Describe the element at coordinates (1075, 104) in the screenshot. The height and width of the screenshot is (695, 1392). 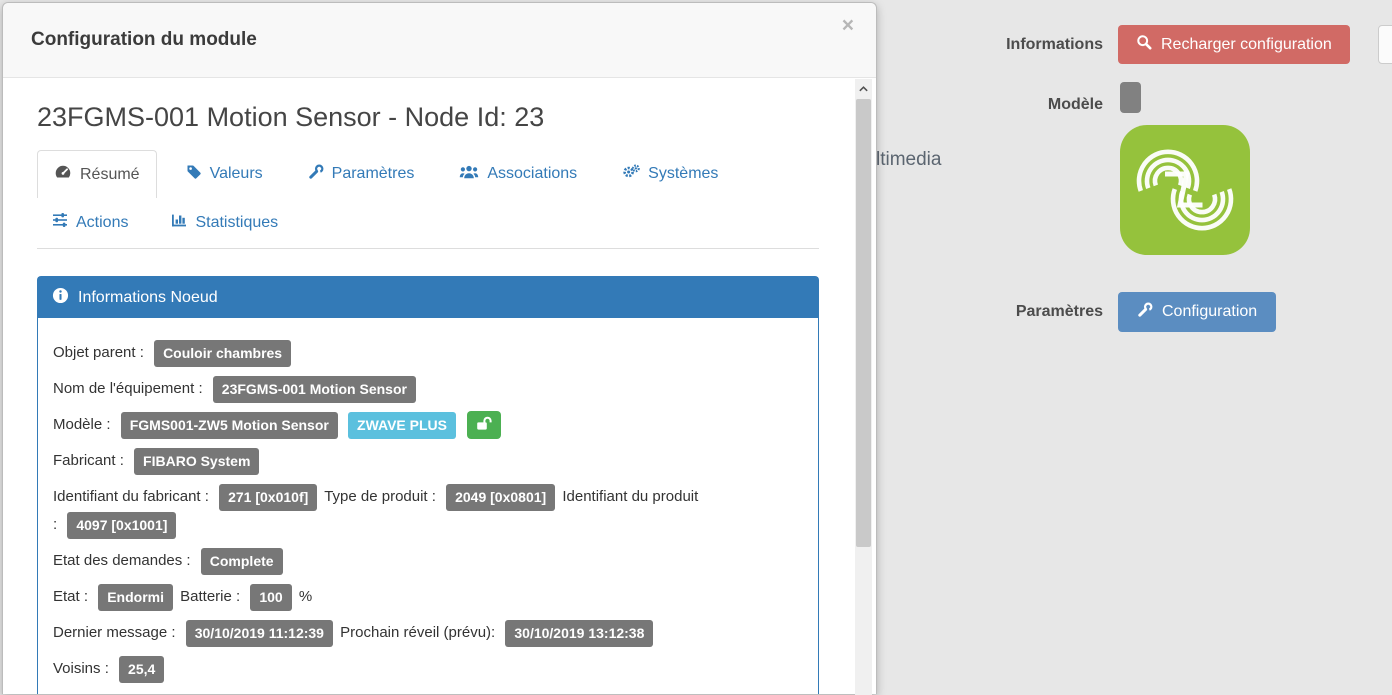
I see `modele-label: Modèle` at that location.